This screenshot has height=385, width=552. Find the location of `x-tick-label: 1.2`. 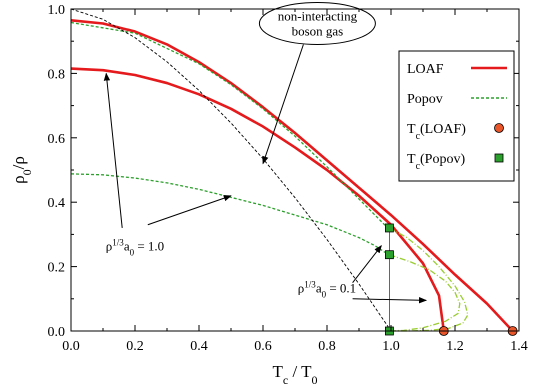

x-tick-label: 1.2 is located at coordinates (455, 346).